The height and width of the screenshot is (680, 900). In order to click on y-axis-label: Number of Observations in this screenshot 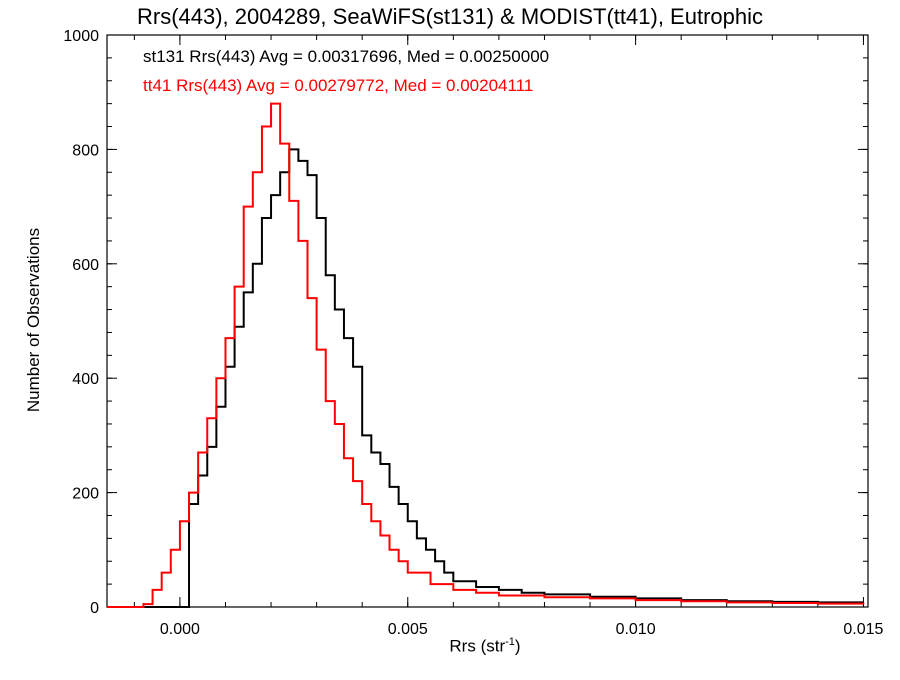, I will do `click(33, 320)`.